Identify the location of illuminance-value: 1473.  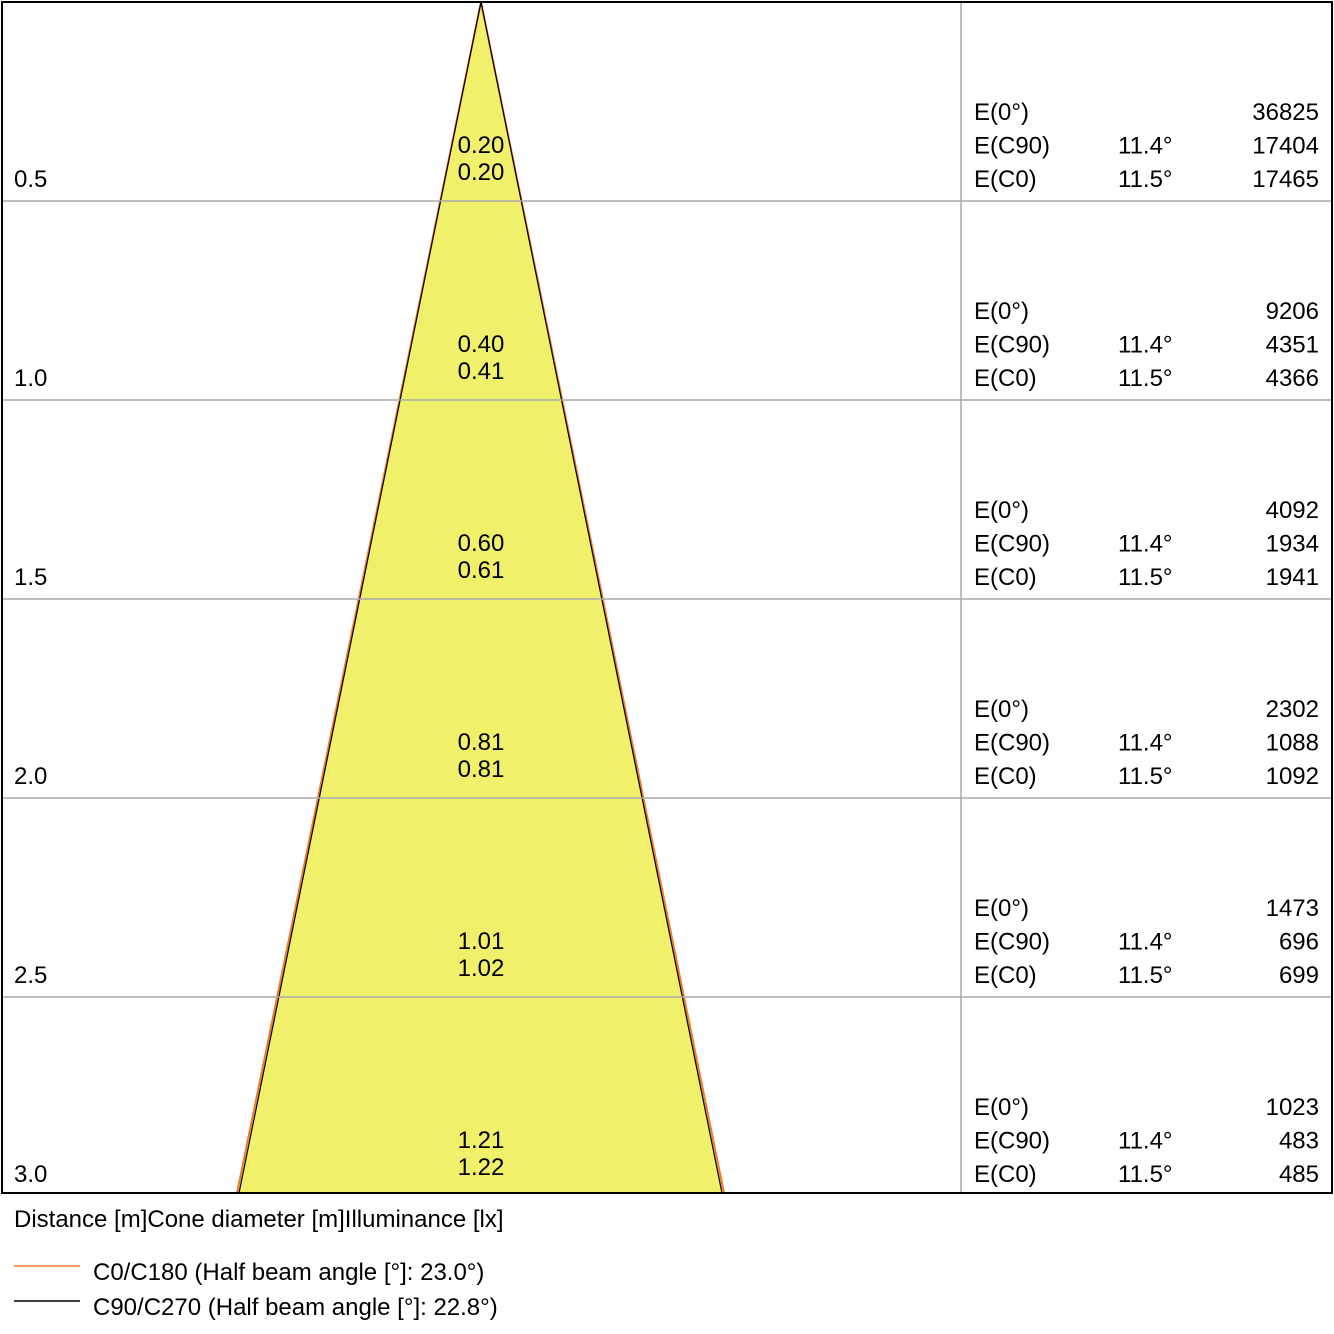
(1292, 908).